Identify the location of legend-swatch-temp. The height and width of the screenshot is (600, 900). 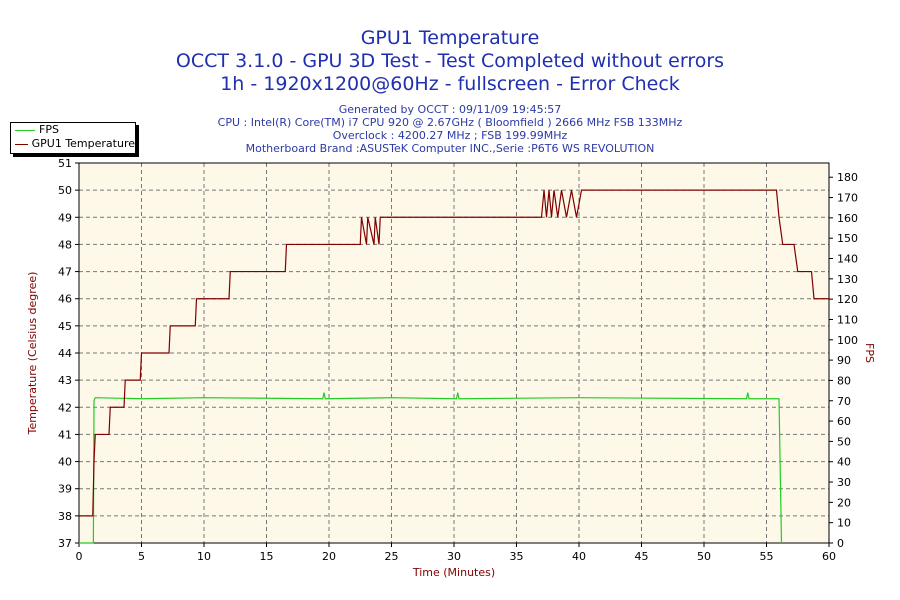
(21, 144).